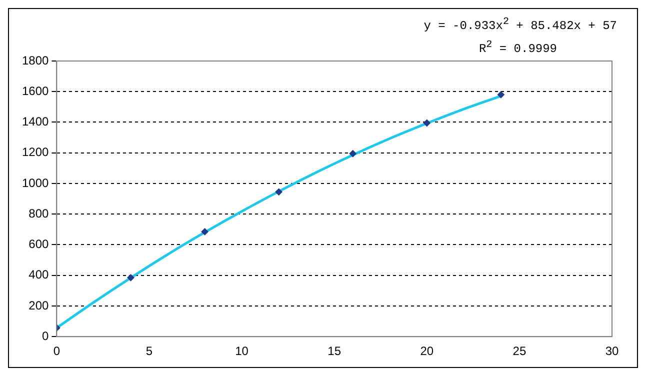 This screenshot has height=378, width=646. I want to click on y-tick-label: 0, so click(46, 335).